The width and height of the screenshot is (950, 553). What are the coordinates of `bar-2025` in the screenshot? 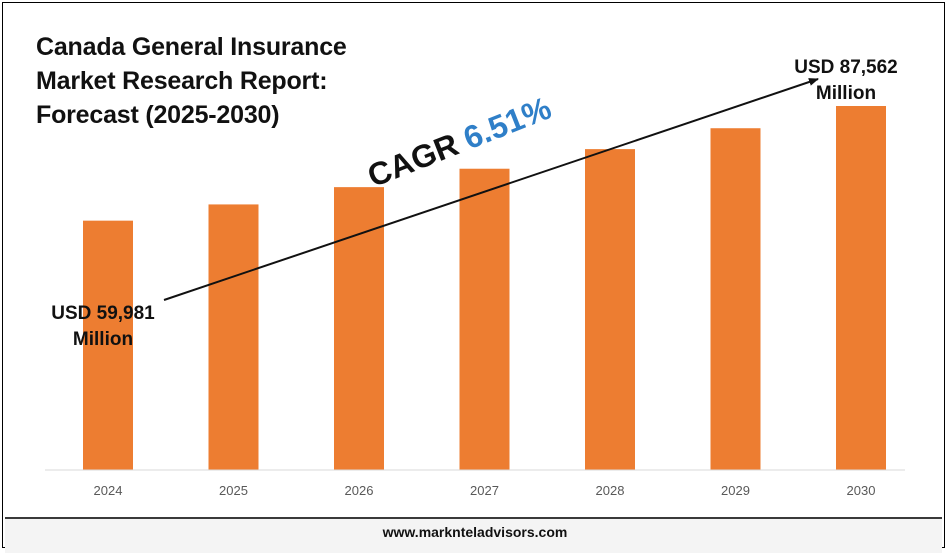 It's located at (233, 337).